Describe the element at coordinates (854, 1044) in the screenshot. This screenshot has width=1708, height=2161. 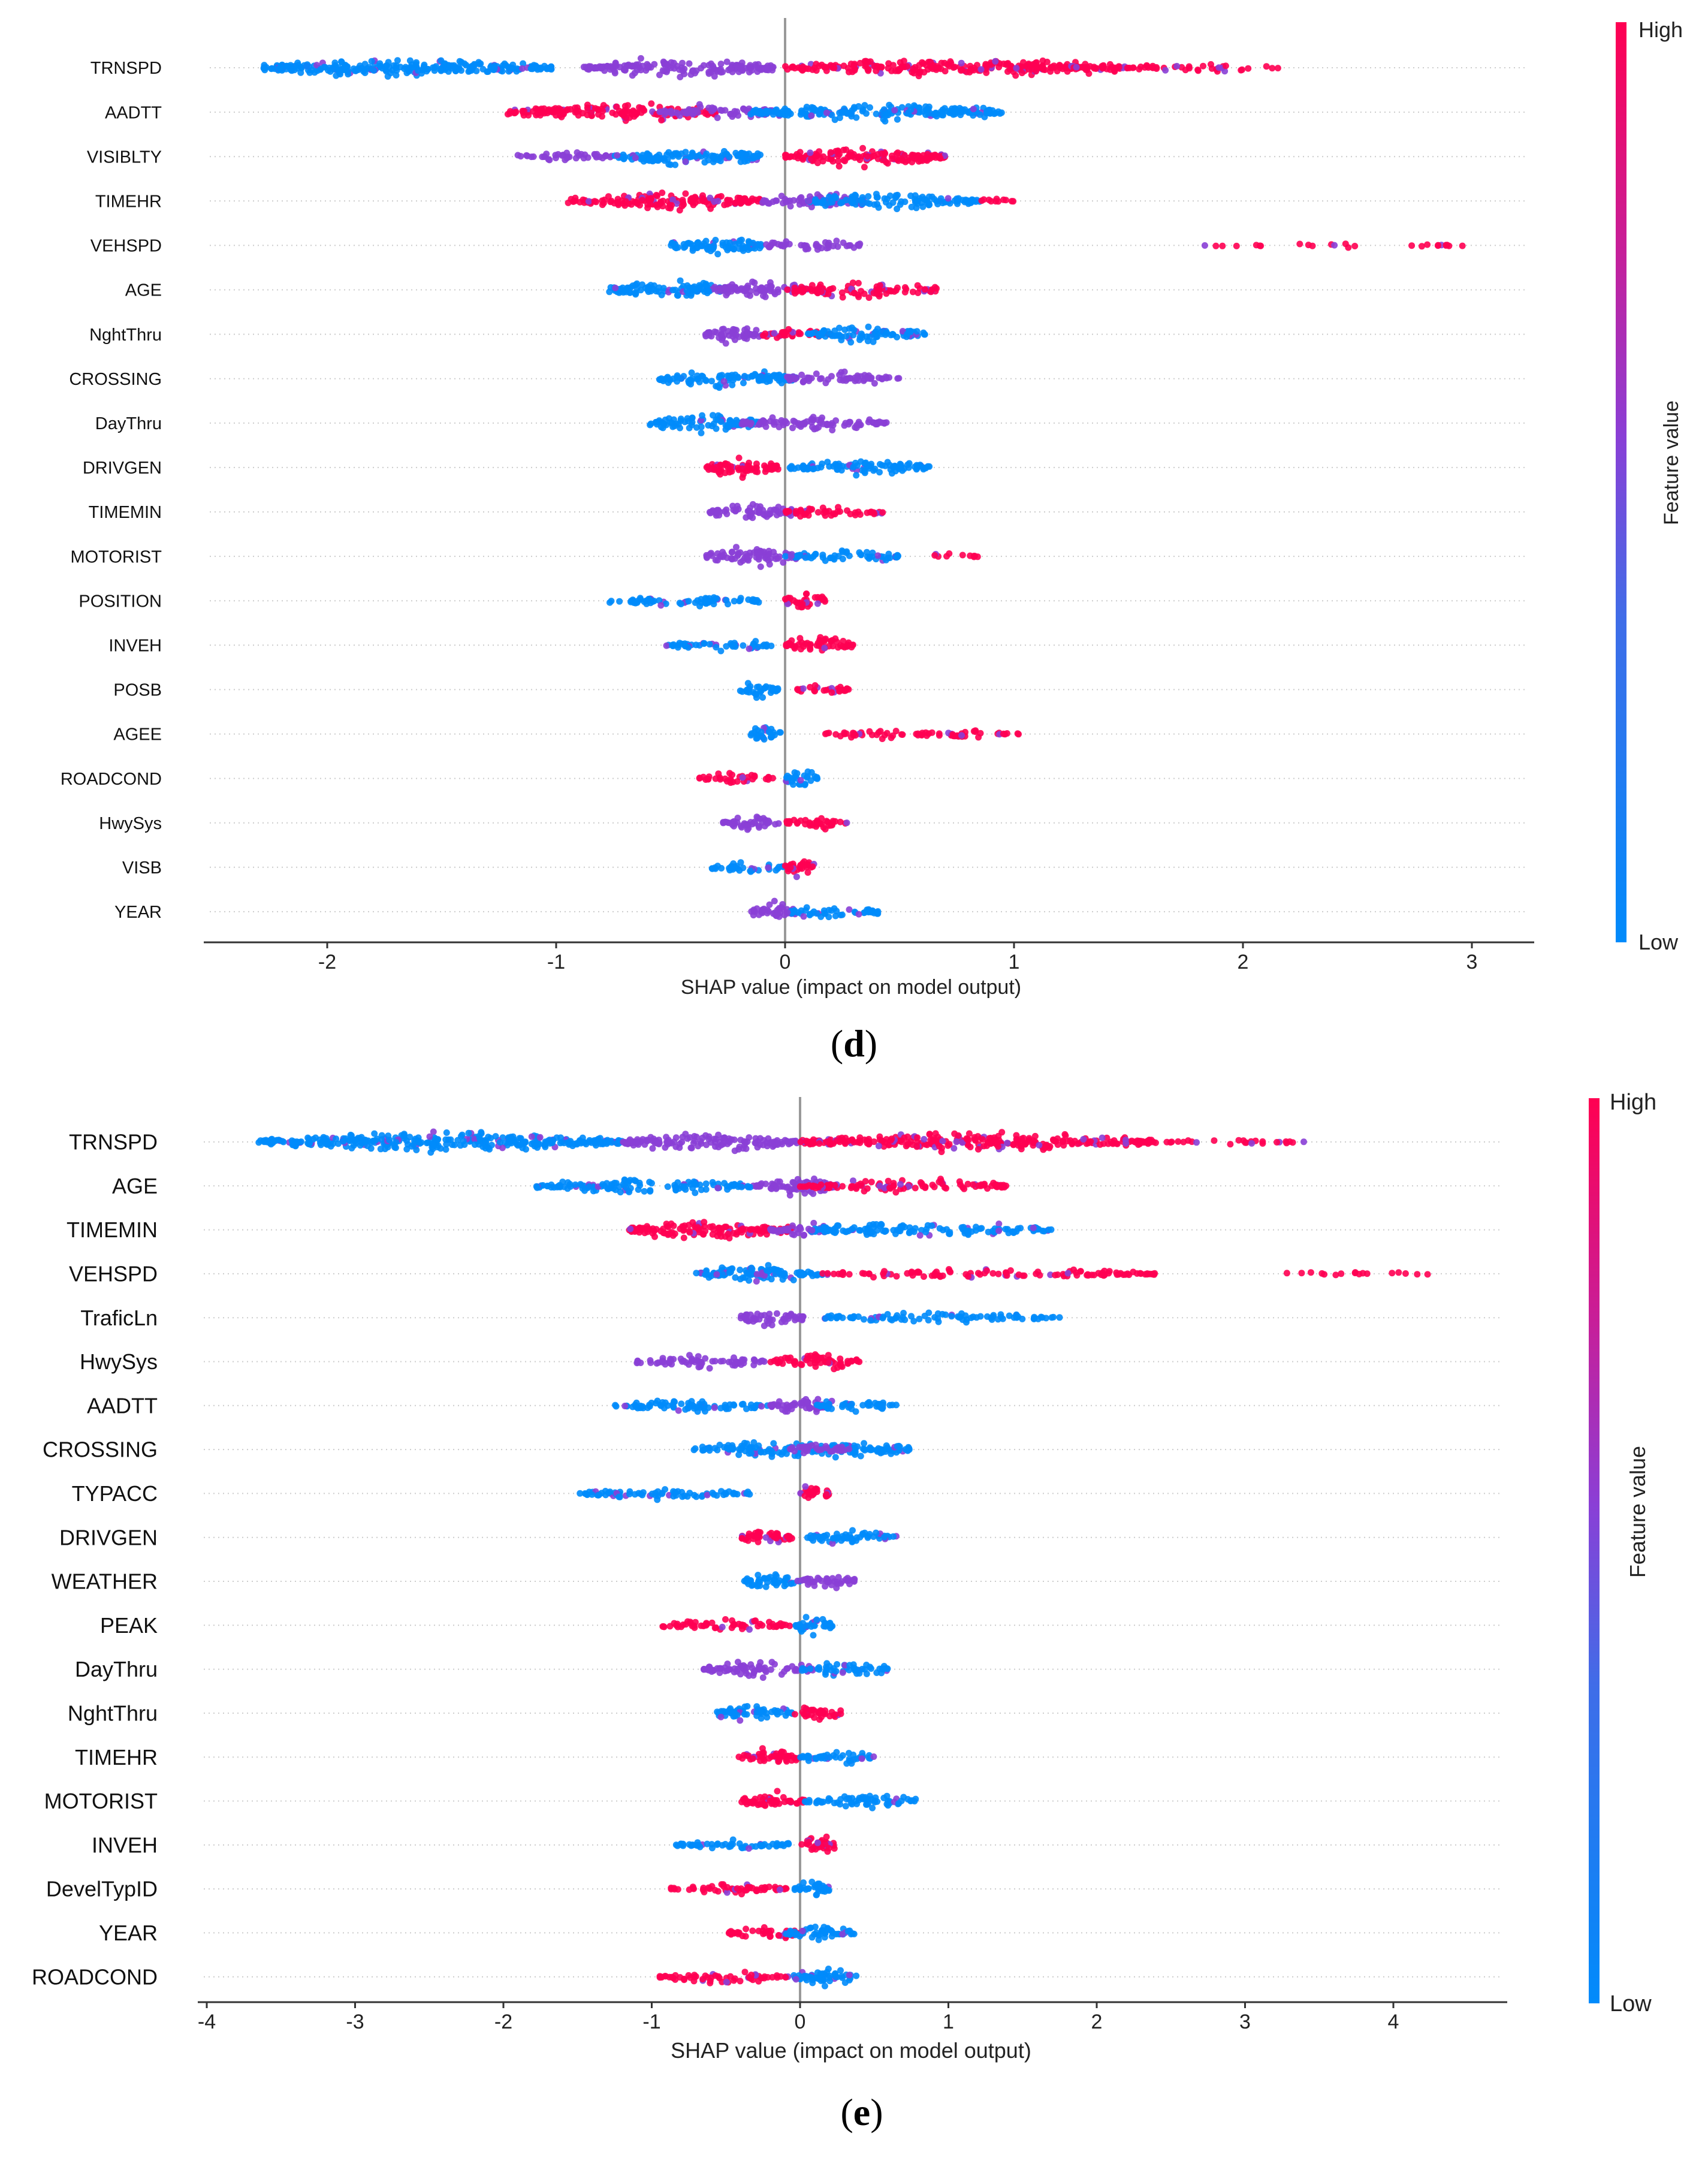
I see `panel-d-caption-letter: d` at that location.